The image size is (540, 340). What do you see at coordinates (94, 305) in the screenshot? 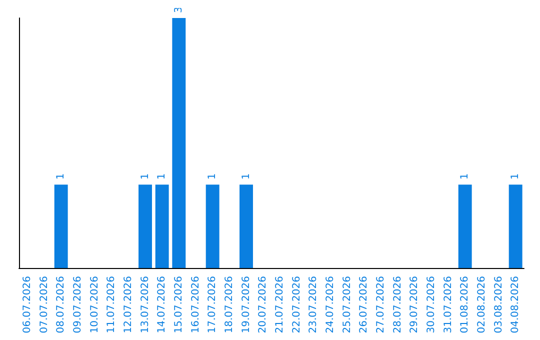
I see `x-tick-label: 10.07.2026` at bounding box center [94, 305].